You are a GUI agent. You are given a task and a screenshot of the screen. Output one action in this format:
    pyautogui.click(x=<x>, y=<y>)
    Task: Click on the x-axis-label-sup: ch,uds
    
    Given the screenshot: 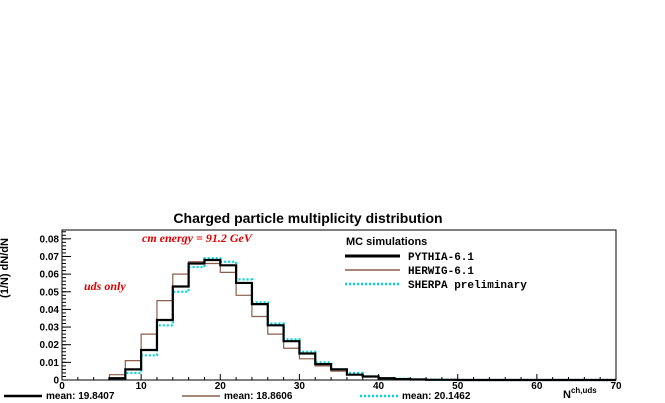 What is the action you would take?
    pyautogui.click(x=584, y=390)
    